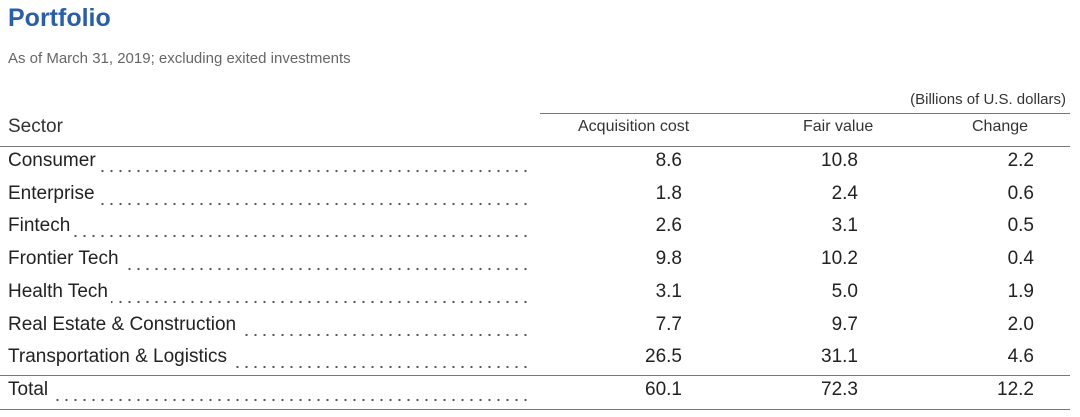  What do you see at coordinates (668, 160) in the screenshot?
I see `value-cell: 8.6` at bounding box center [668, 160].